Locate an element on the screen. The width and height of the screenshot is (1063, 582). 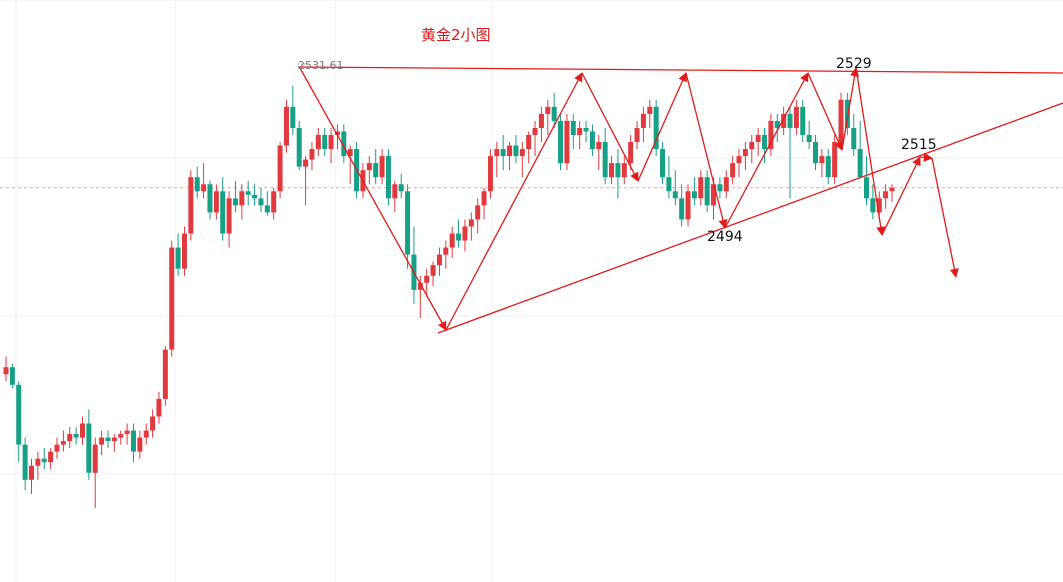
low-label: 2494 is located at coordinates (725, 237).